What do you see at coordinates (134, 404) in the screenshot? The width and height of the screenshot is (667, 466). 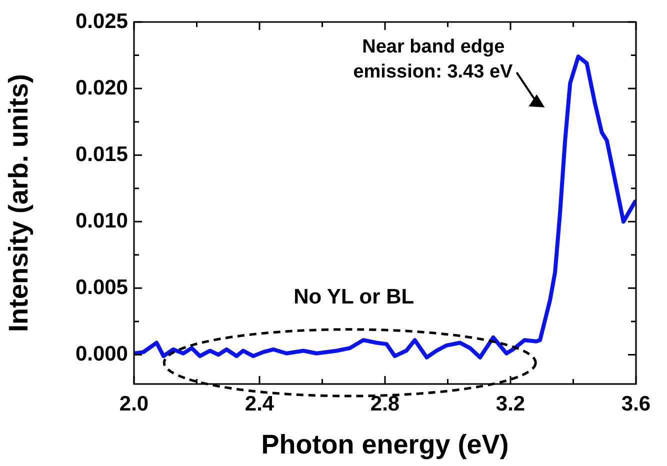 I see `x-tick-label: 2.0` at bounding box center [134, 404].